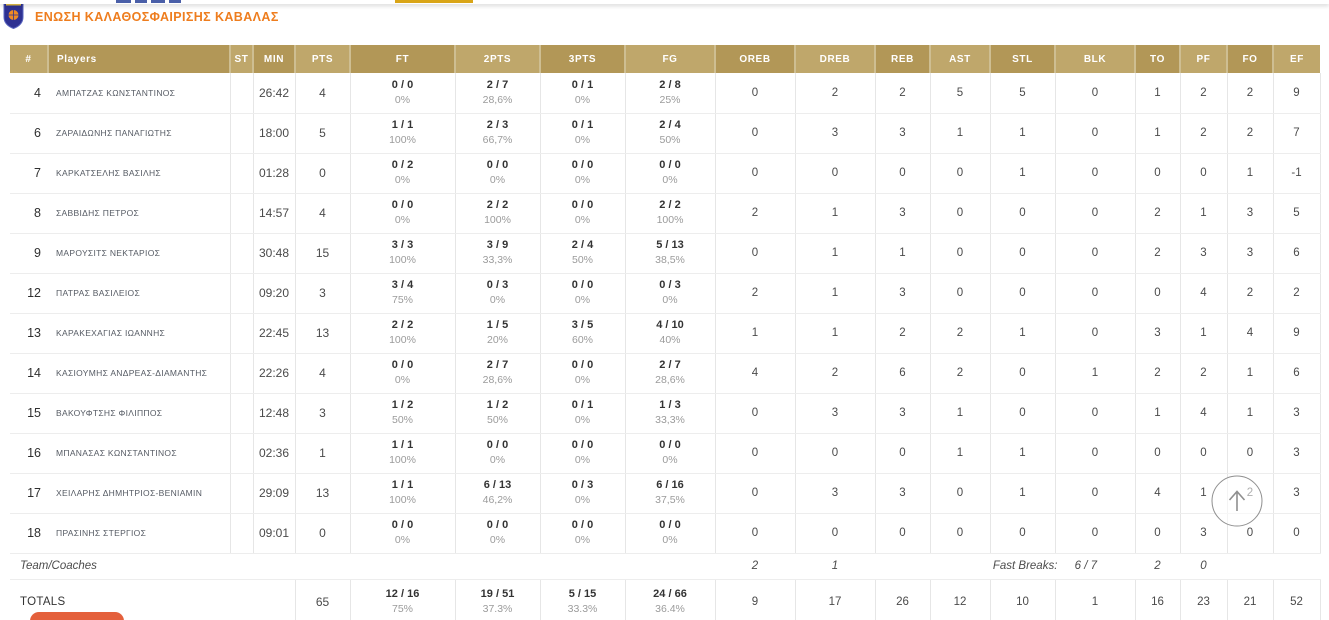 The width and height of the screenshot is (1329, 620). I want to click on fg-cell-pct: 0%, so click(670, 460).